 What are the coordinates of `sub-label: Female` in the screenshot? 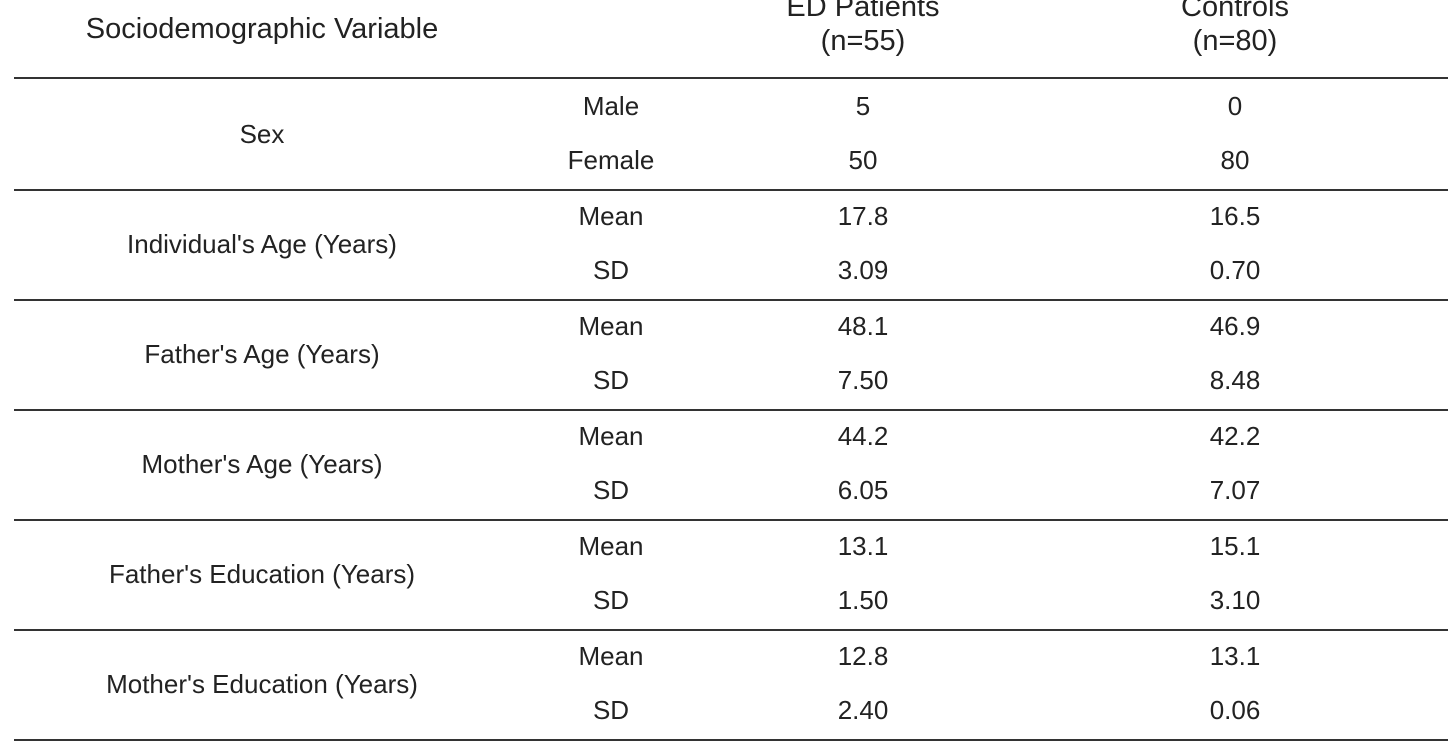 It's located at (611, 159).